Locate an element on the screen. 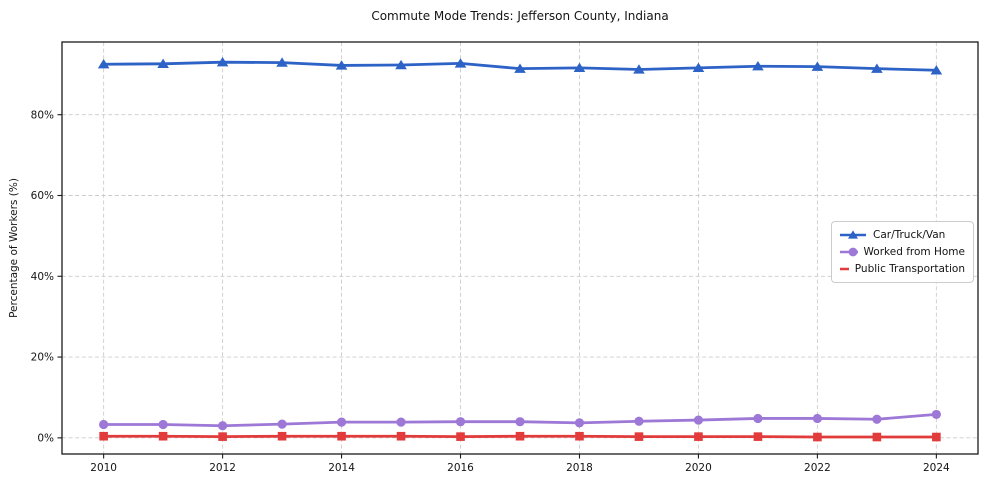 The height and width of the screenshot is (490, 990). legend-swatch-triangle-icon is located at coordinates (853, 234).